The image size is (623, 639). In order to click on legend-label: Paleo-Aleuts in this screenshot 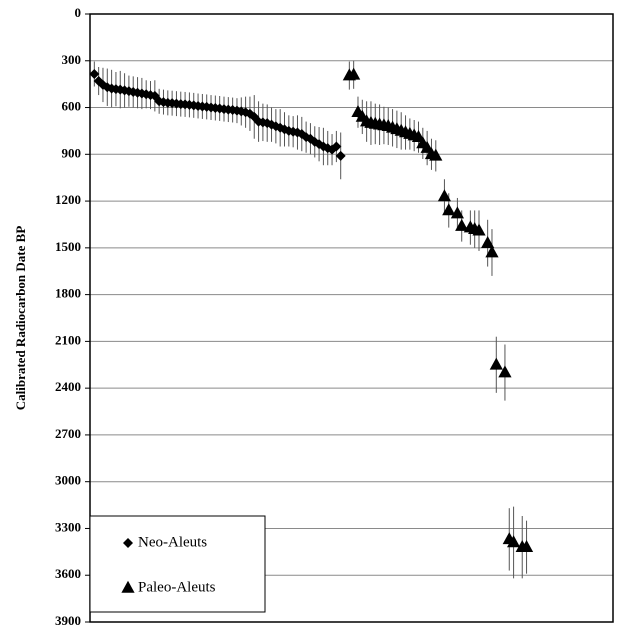, I will do `click(177, 587)`.